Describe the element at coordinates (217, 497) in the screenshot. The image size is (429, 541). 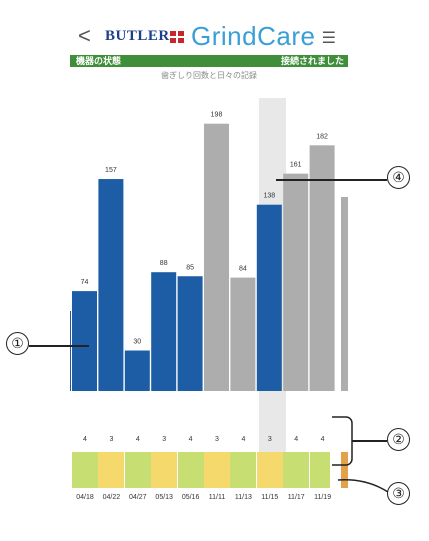
I see `date-label: 11/11` at that location.